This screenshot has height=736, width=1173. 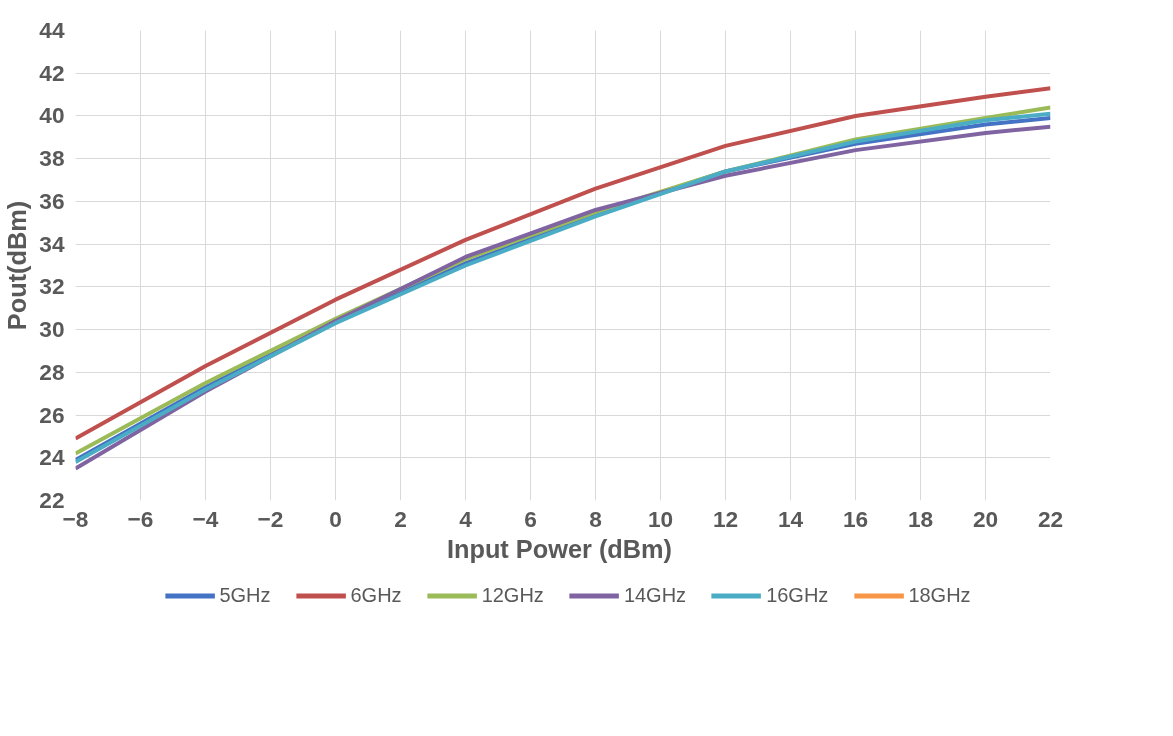 I want to click on x-tick-label: 10, so click(x=660, y=518).